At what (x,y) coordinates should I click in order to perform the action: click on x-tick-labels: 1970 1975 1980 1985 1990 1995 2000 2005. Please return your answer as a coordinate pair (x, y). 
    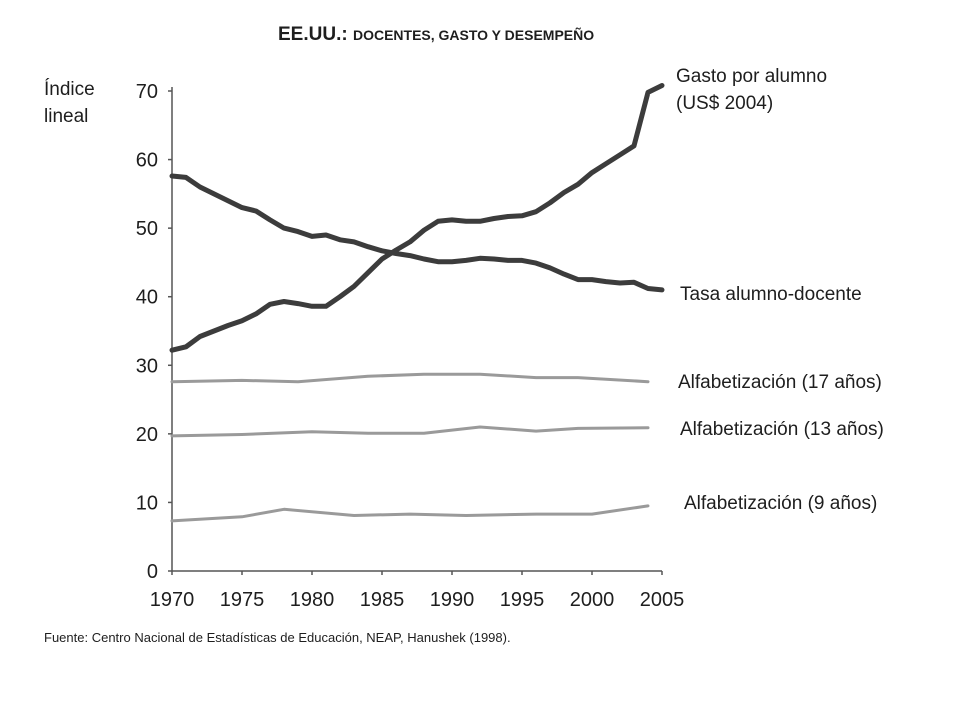
    Looking at the image, I should click on (417, 600).